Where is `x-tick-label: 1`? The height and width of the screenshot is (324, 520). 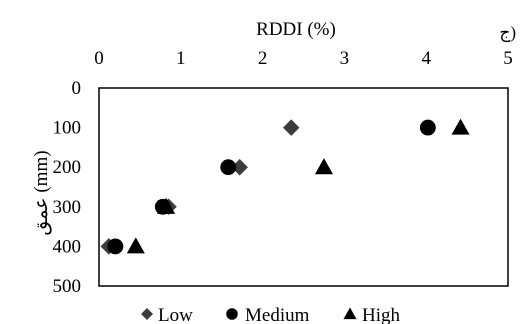 x-tick-label: 1 is located at coordinates (181, 58).